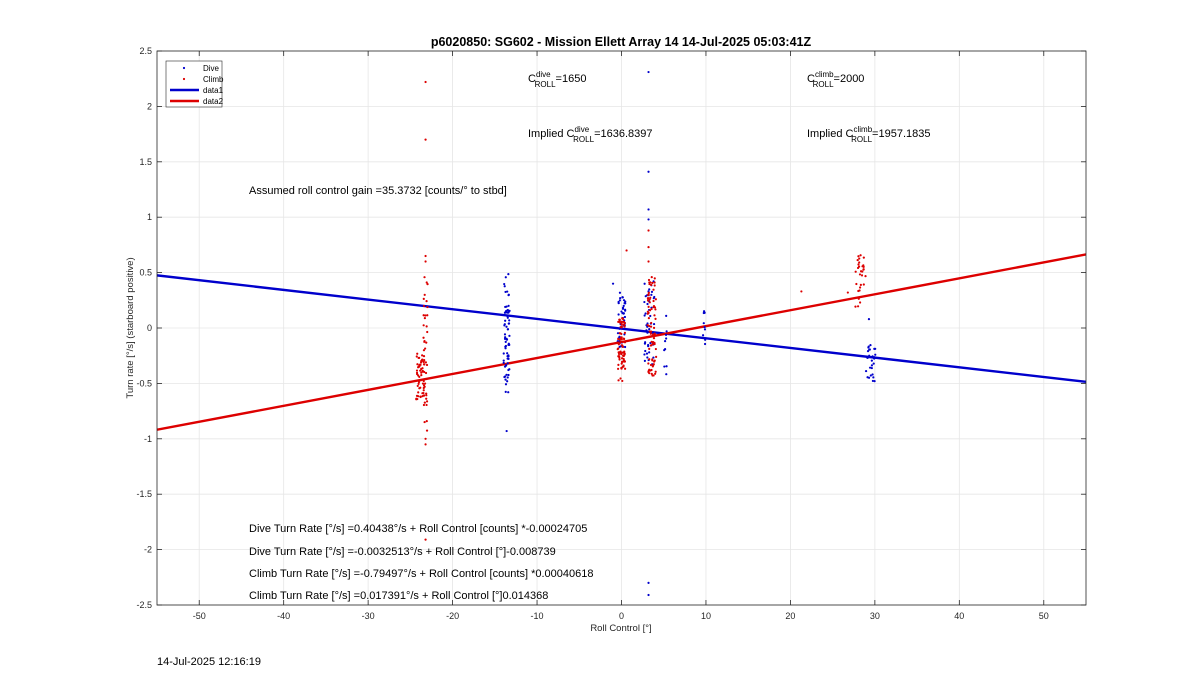 Image resolution: width=1200 pixels, height=681 pixels. What do you see at coordinates (148, 439) in the screenshot?
I see `y-tick-label: -1` at bounding box center [148, 439].